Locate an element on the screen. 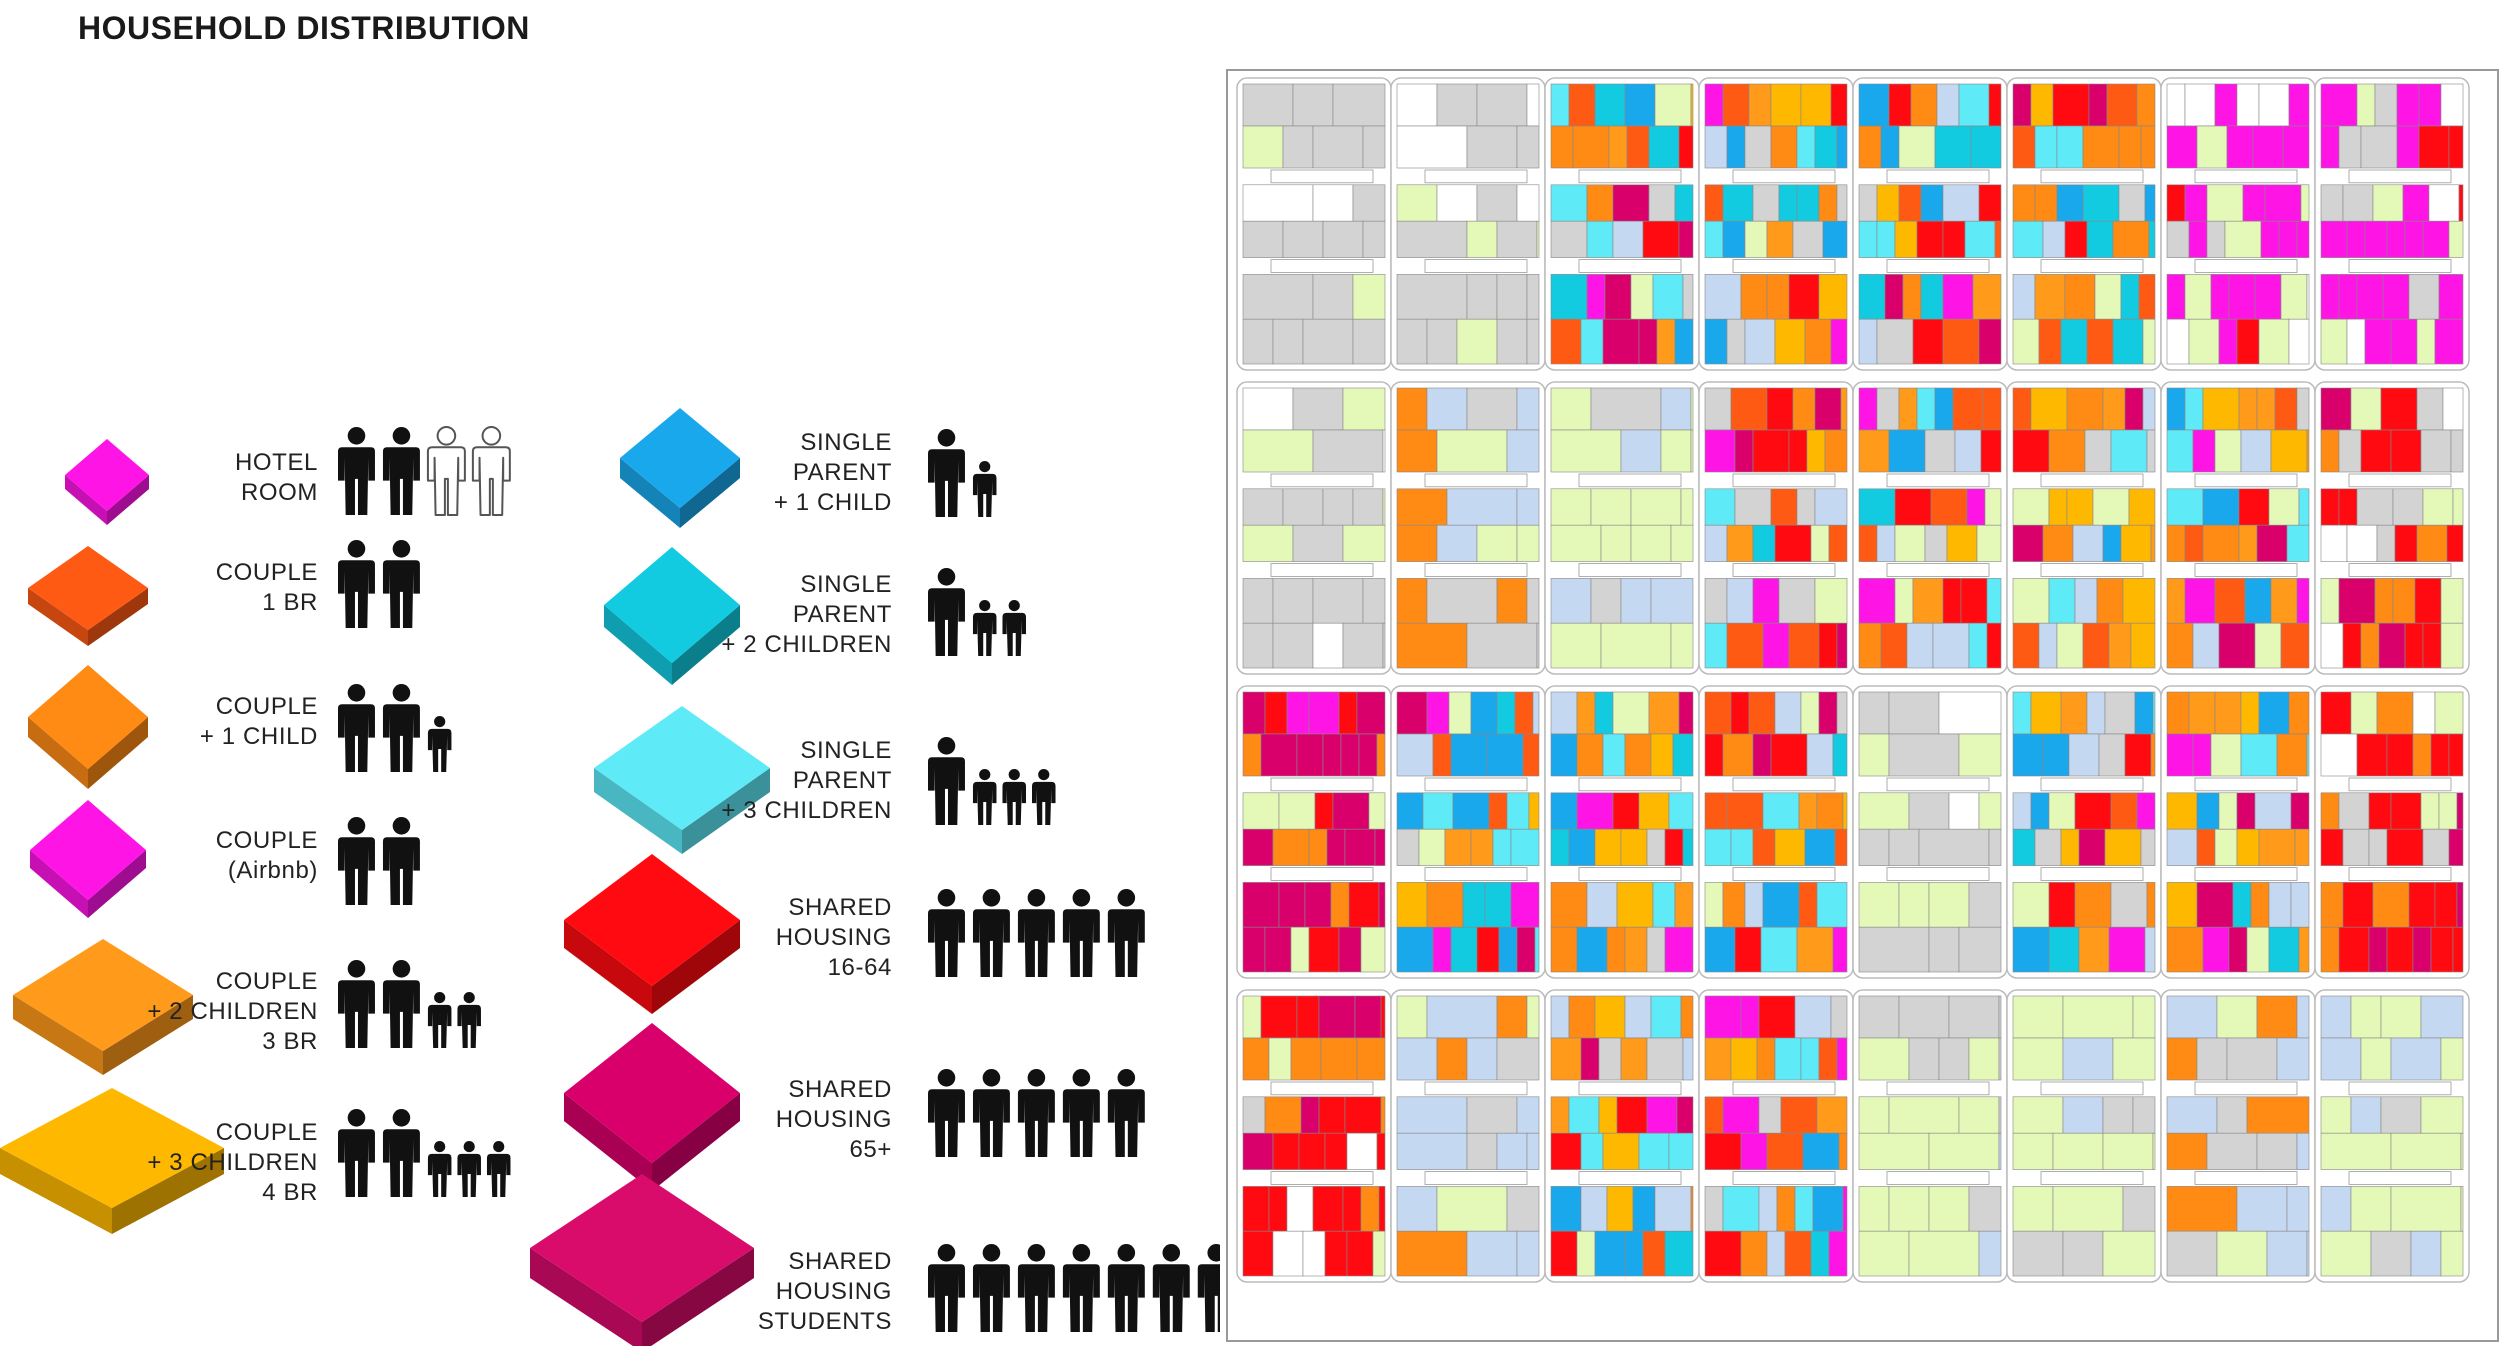 The image size is (2500, 1346). shared-housing-adults-people-icon is located at coordinates (1036, 933).